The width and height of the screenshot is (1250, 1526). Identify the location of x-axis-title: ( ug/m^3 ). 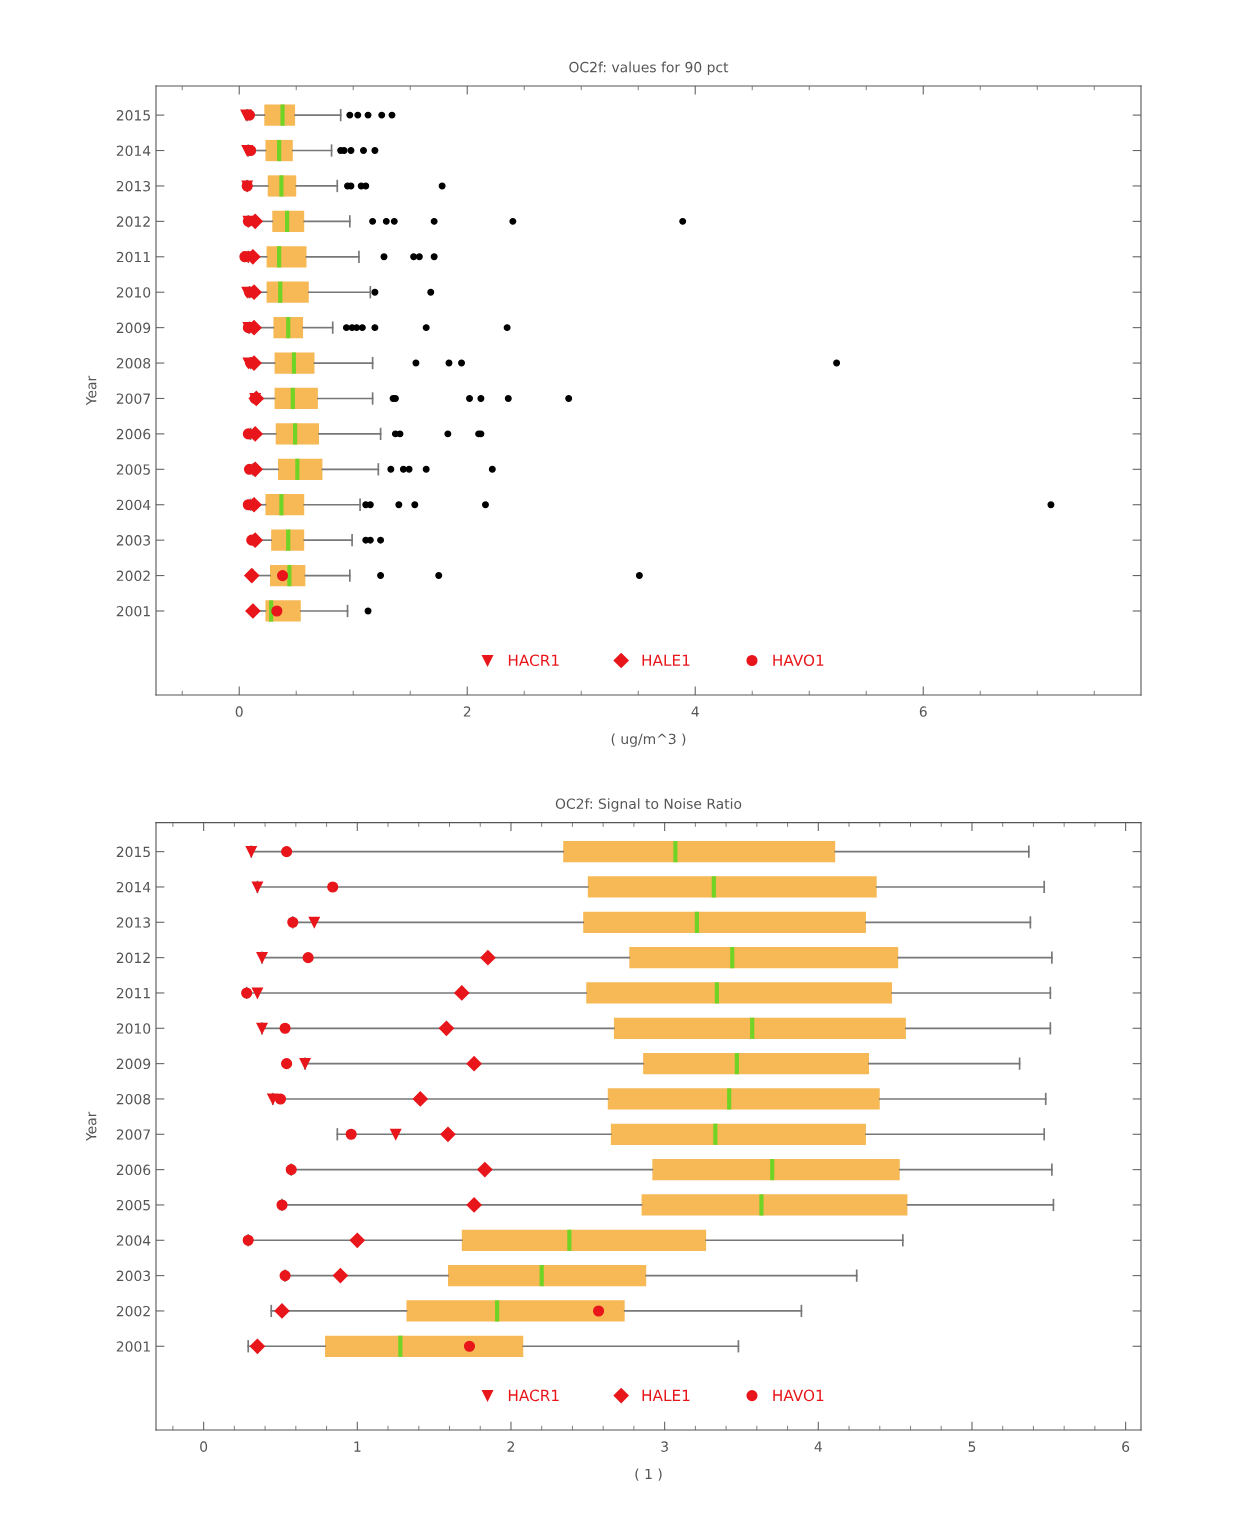
(648, 740).